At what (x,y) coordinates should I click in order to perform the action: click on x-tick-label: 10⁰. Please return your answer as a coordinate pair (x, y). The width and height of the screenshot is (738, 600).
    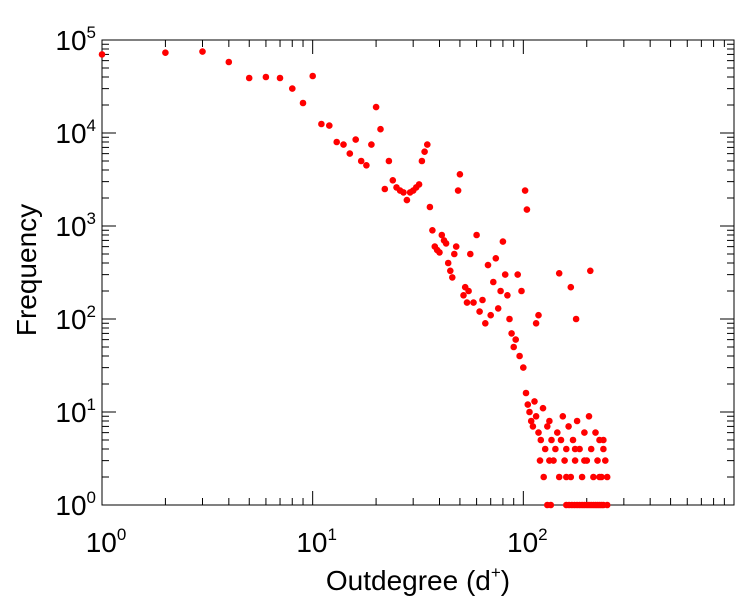
    Looking at the image, I should click on (106, 541).